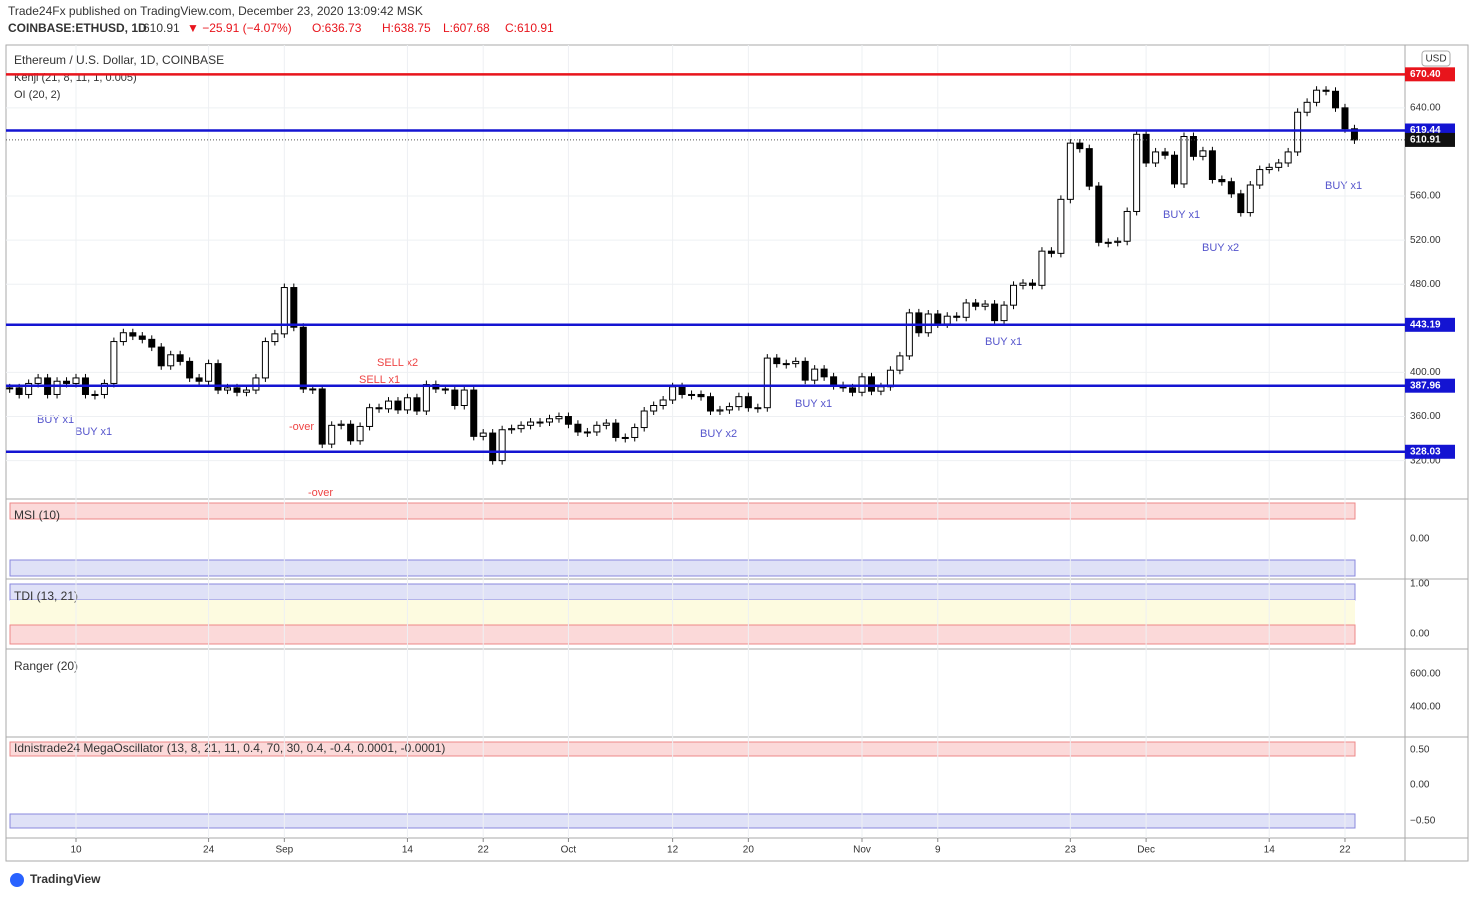 The width and height of the screenshot is (1475, 903). I want to click on annotation: SELL x1, so click(379, 380).